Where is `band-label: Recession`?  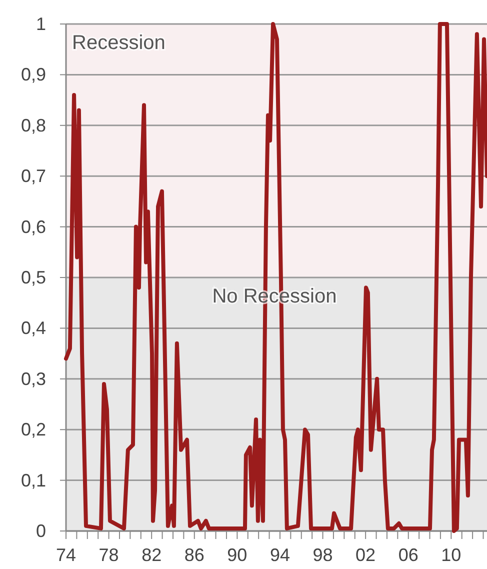
band-label: Recession is located at coordinates (119, 43).